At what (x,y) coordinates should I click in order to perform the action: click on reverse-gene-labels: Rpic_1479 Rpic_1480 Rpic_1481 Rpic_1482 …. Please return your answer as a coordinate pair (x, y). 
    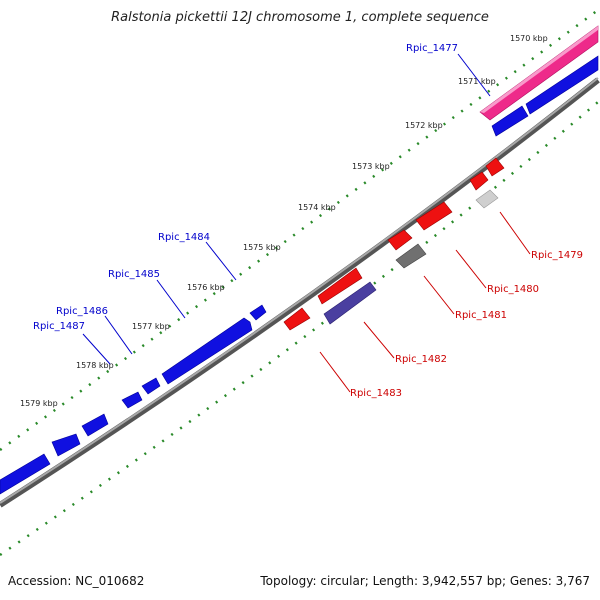
    Looking at the image, I should click on (466, 324).